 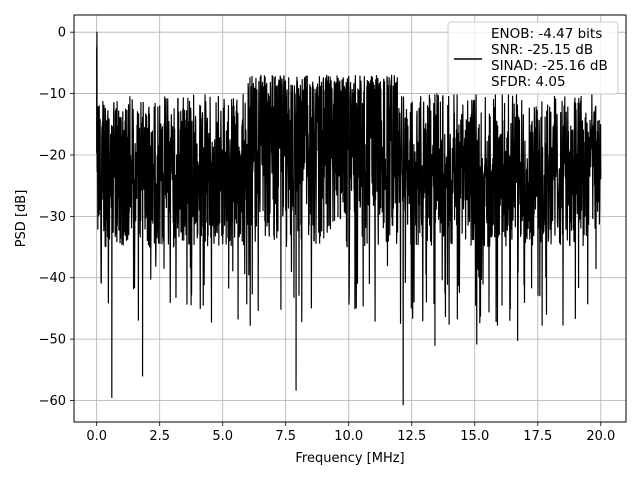 I want to click on legend-entry-enob: ENOB: -4.47 bits, so click(x=546, y=34).